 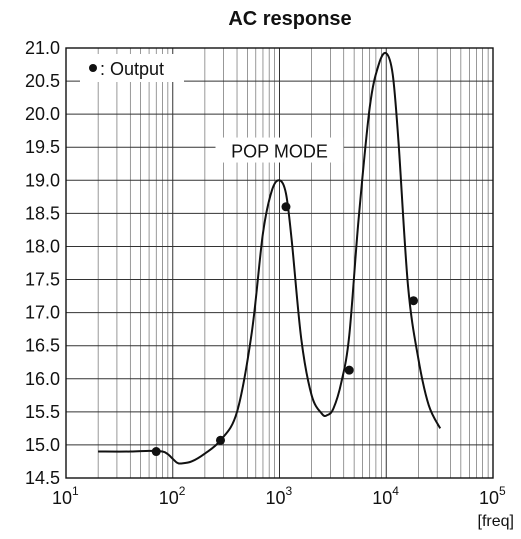 I want to click on x-unit-label: [freq], so click(x=496, y=521).